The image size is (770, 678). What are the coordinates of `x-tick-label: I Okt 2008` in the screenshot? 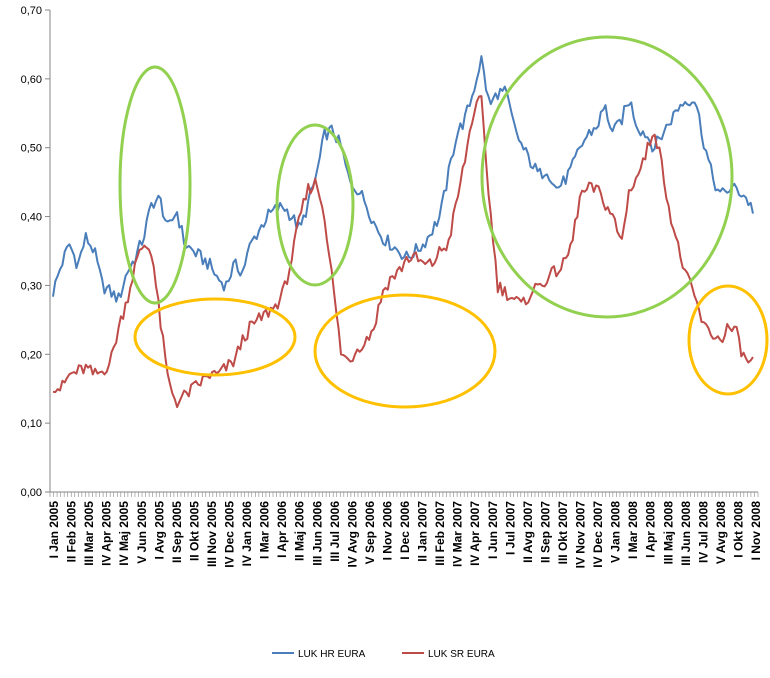 It's located at (738, 529).